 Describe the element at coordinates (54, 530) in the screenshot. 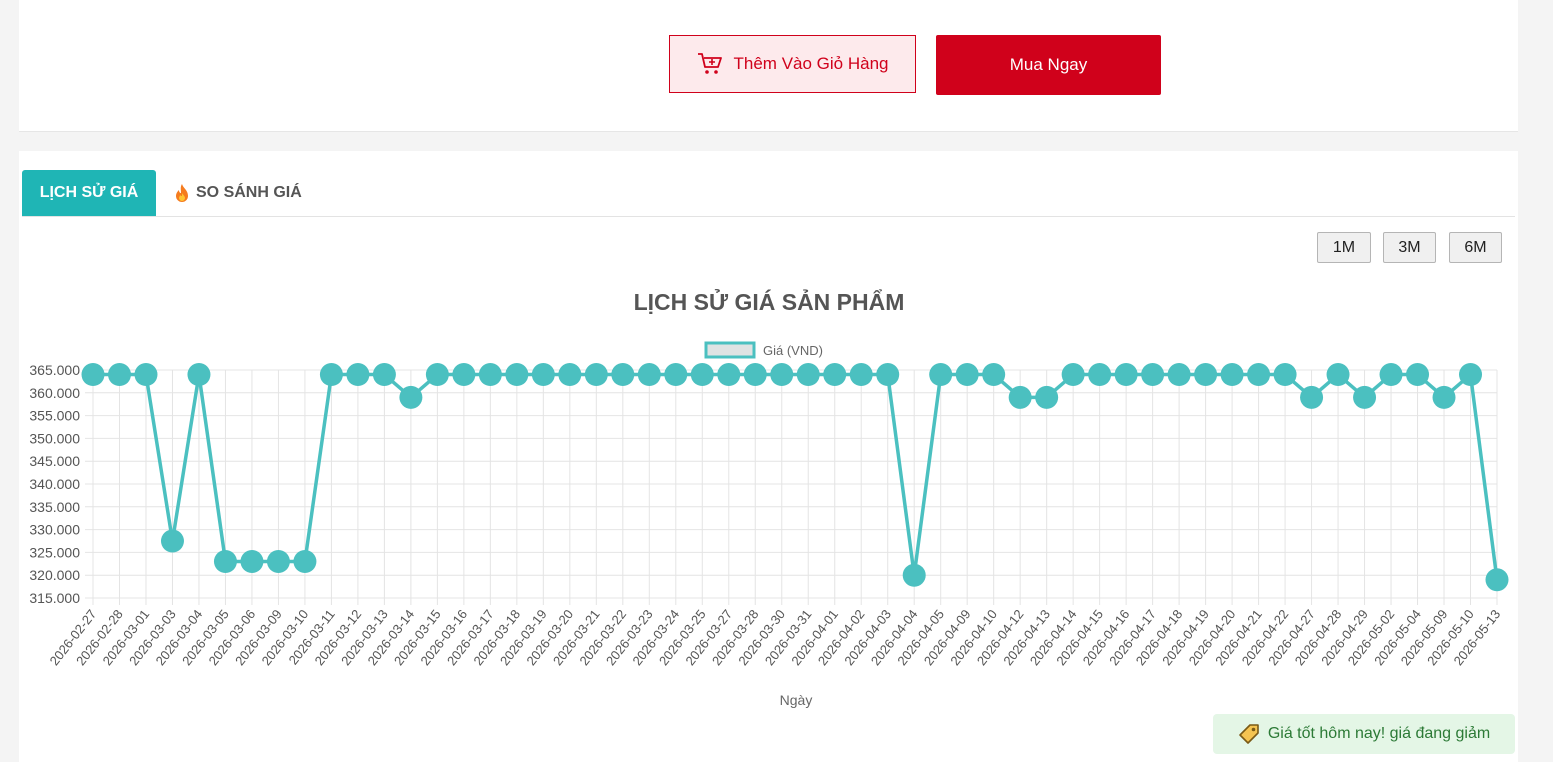

I see `y-tick-label: 330.000` at that location.